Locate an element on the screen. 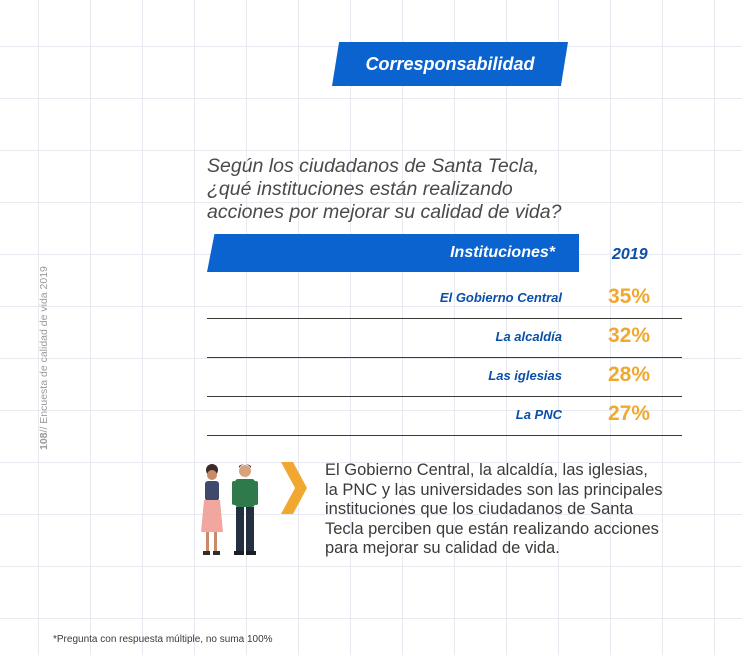 This screenshot has width=742, height=655. table-row: El Gobierno Central 35% is located at coordinates (444, 299).